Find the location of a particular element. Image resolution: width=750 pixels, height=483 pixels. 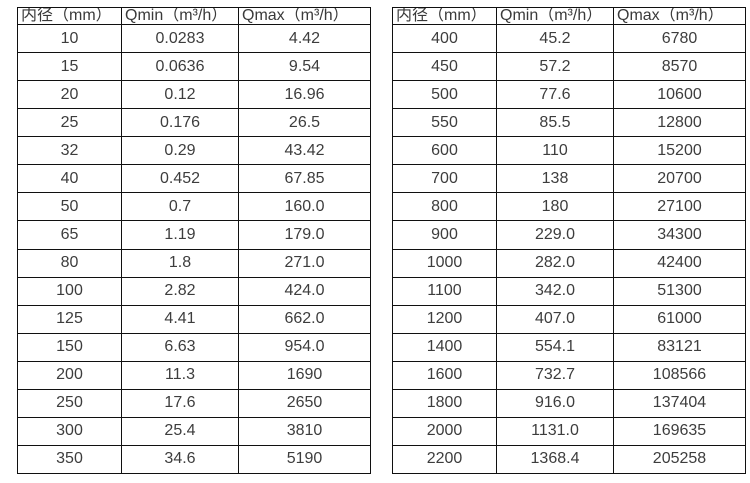

table-row: 400 45.2 6780 is located at coordinates (569, 38).